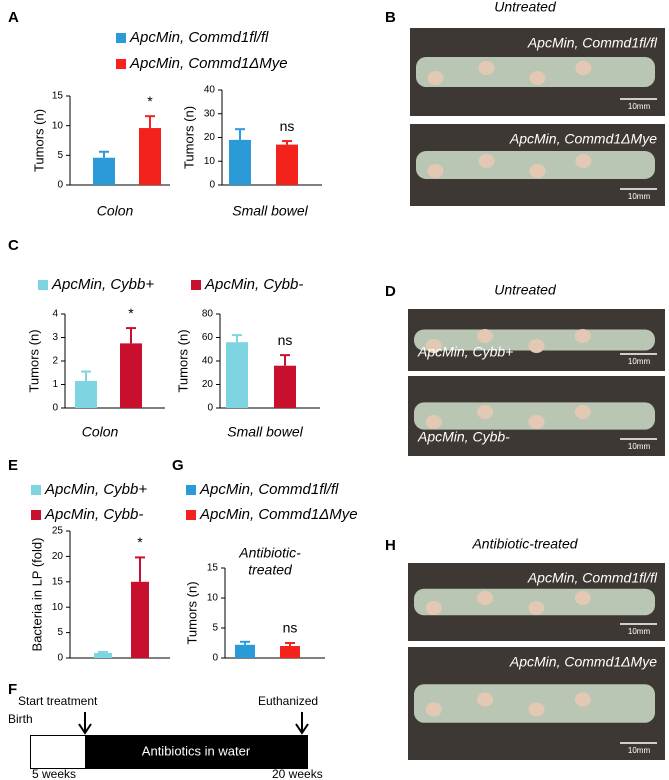  I want to click on timeline-event: Start treatment, so click(58, 701).